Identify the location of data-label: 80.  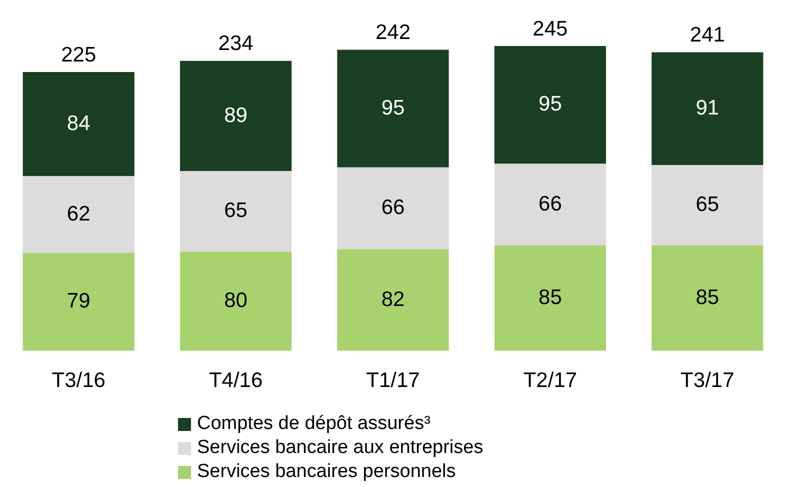
(236, 300).